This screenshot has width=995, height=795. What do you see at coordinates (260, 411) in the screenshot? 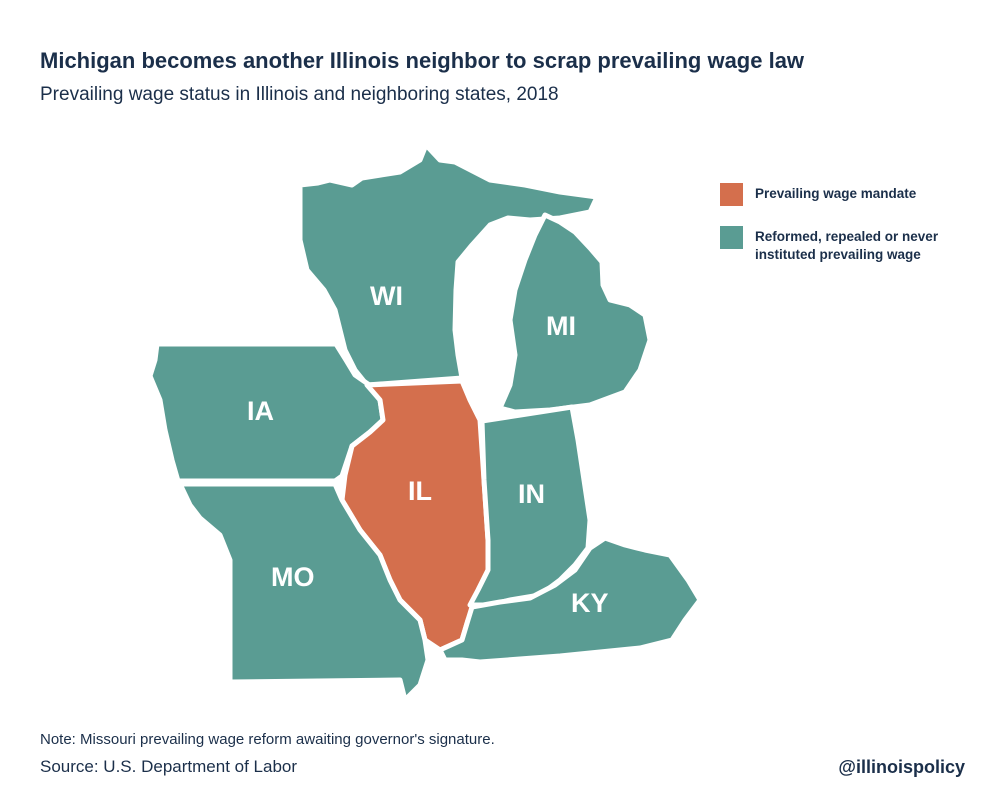
I see `label-ia: IA` at bounding box center [260, 411].